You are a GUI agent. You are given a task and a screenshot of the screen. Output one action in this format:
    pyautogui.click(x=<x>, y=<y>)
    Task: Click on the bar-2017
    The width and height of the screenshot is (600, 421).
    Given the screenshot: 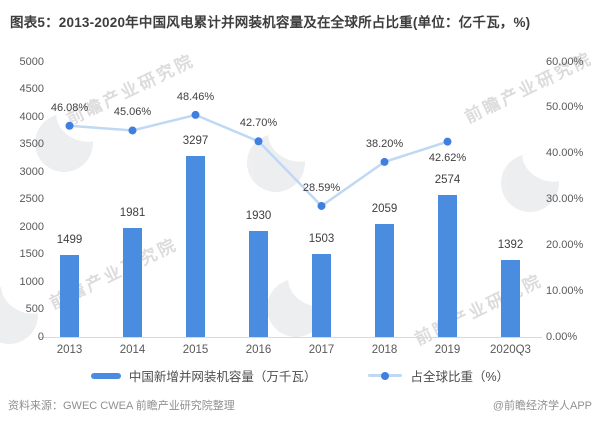 What is the action you would take?
    pyautogui.click(x=321, y=295)
    